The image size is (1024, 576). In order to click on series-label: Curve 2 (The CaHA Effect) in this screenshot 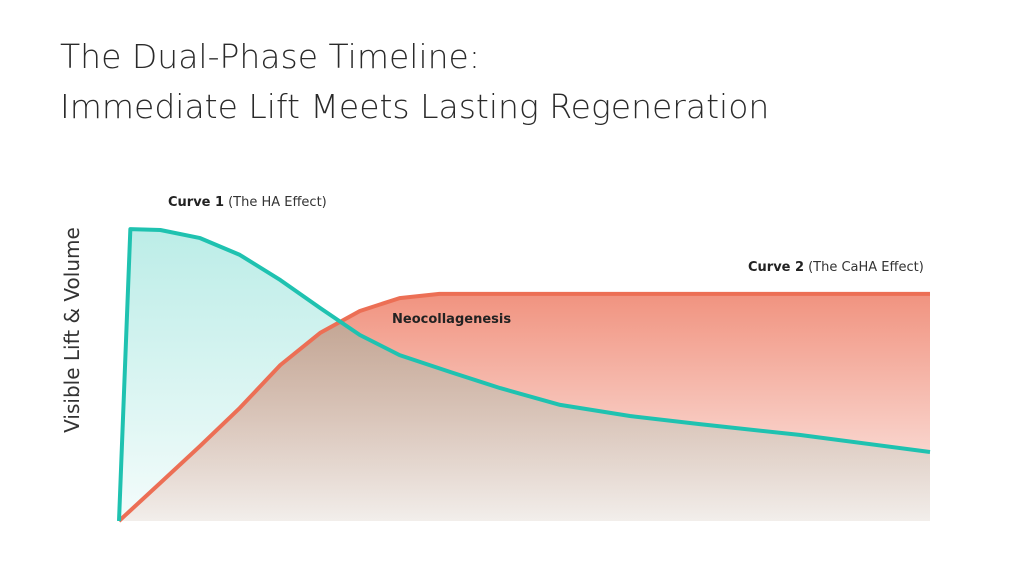, I will do `click(836, 267)`.